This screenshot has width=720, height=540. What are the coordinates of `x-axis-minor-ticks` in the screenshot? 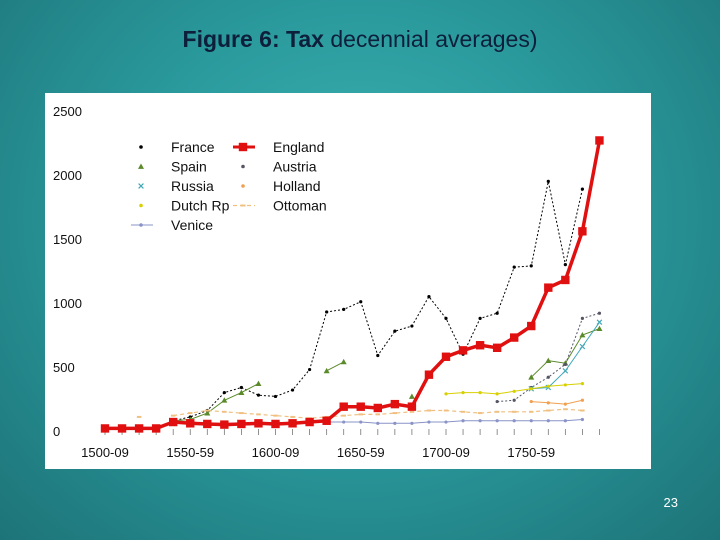 It's located at (352, 432).